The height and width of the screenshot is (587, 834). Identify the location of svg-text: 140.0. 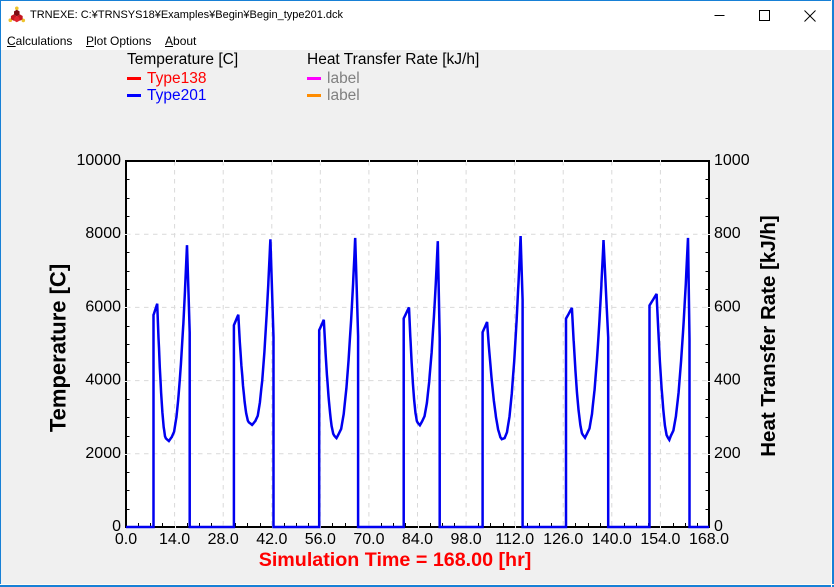
(612, 539).